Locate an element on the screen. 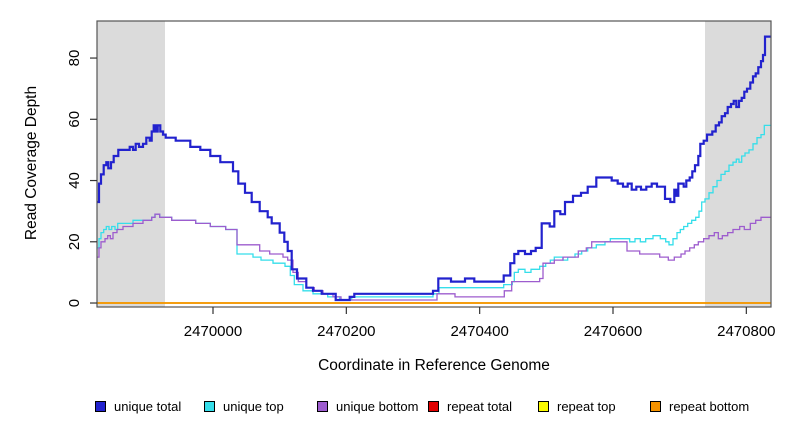 Image resolution: width=792 pixels, height=432 pixels. legend-label-repeat-total: repeat total is located at coordinates (480, 406).